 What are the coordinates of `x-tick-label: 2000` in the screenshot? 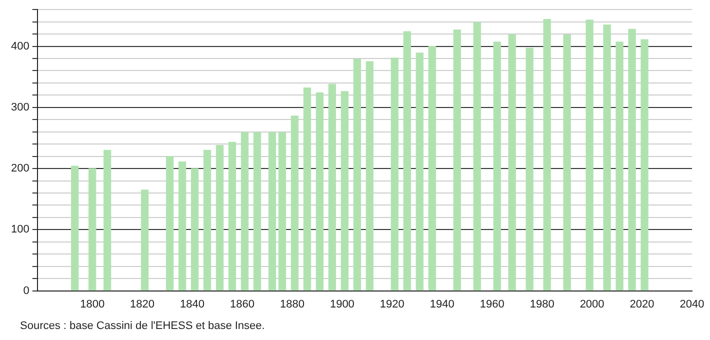 It's located at (592, 304).